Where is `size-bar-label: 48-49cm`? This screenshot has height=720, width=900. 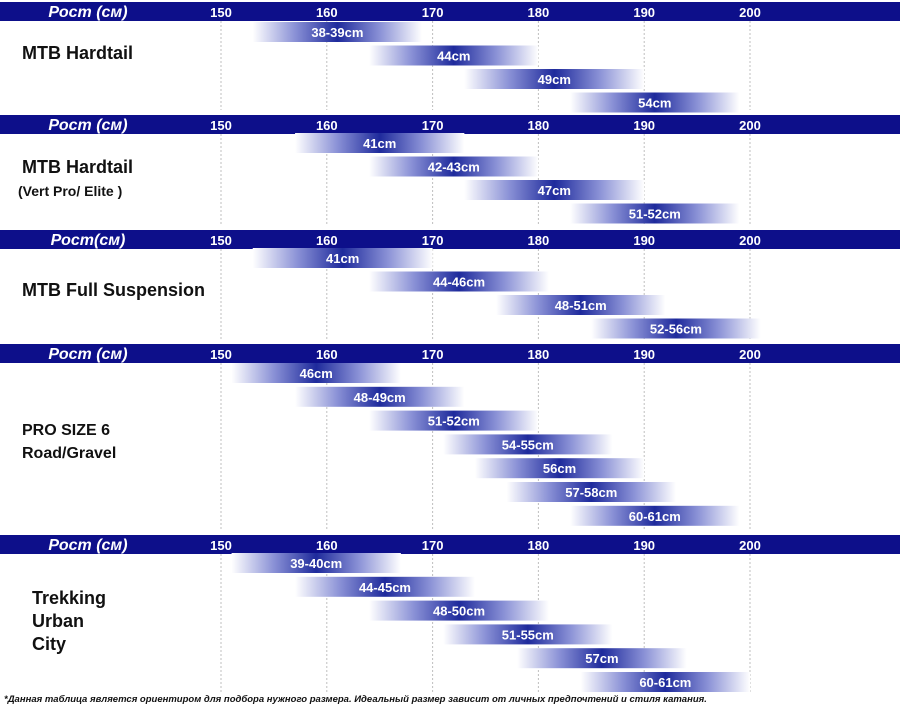
size-bar-label: 48-49cm is located at coordinates (380, 397).